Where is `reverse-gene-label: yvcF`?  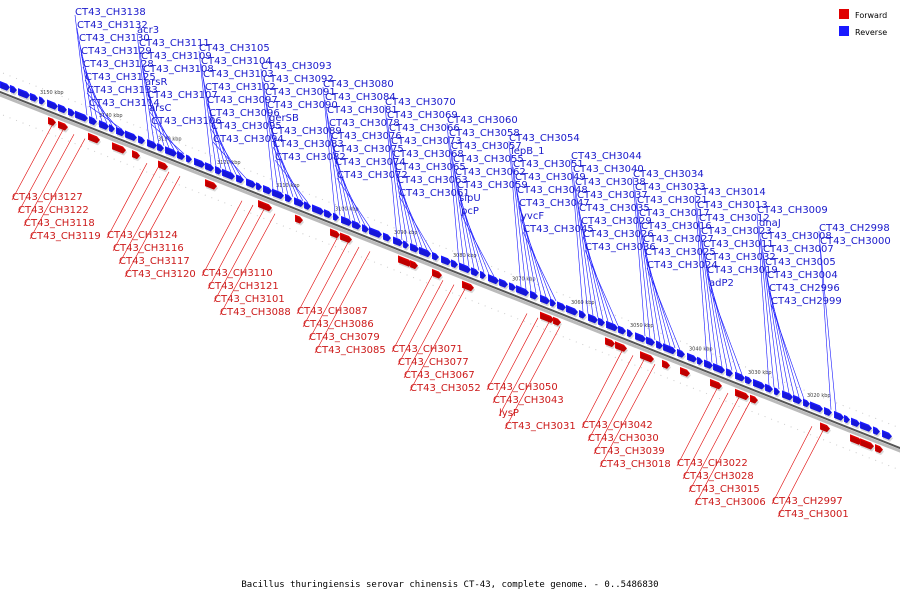 reverse-gene-label: yvcF is located at coordinates (532, 216).